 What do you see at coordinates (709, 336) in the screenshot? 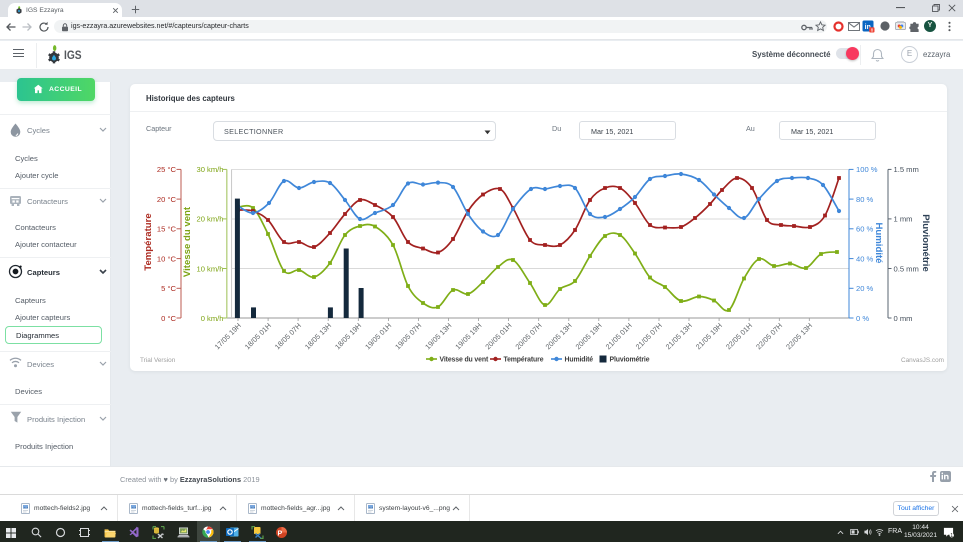
I see `svg-text: 21/05 19H` at bounding box center [709, 336].